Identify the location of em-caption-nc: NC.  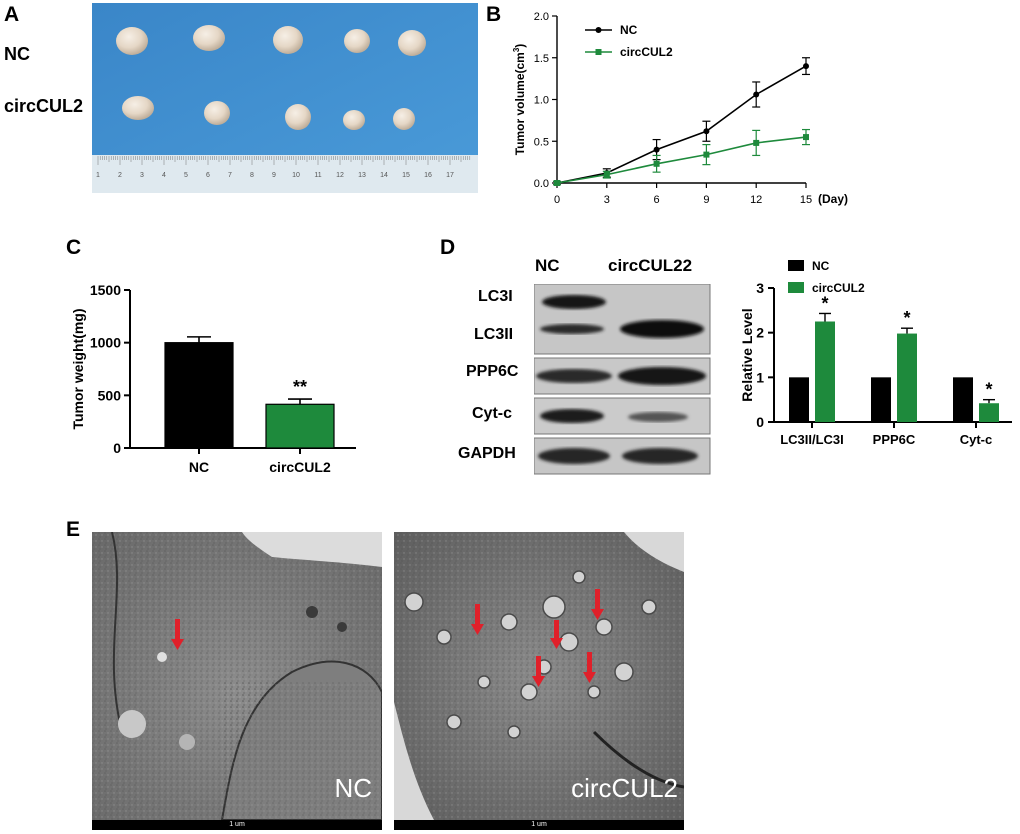
(353, 788).